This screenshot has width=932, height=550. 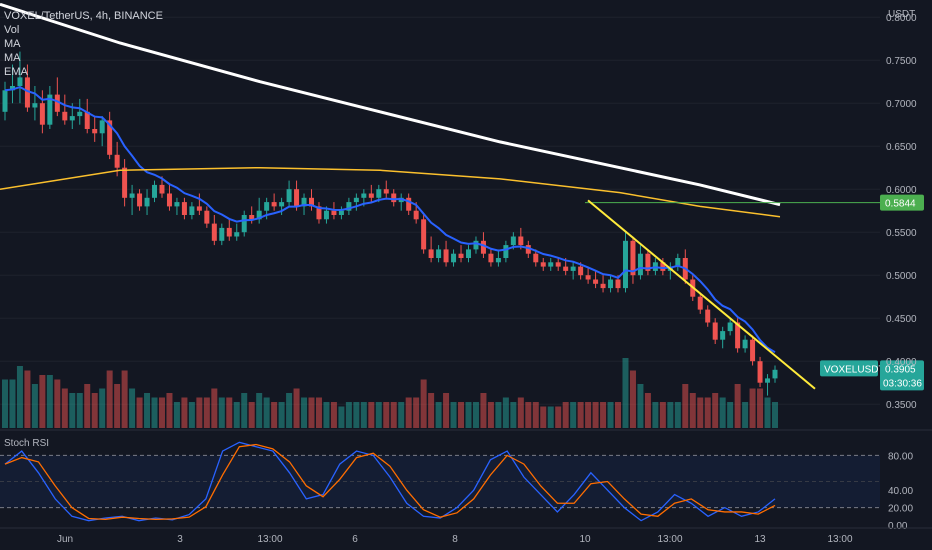 I want to click on indicator-ma-1: MA, so click(x=12, y=44).